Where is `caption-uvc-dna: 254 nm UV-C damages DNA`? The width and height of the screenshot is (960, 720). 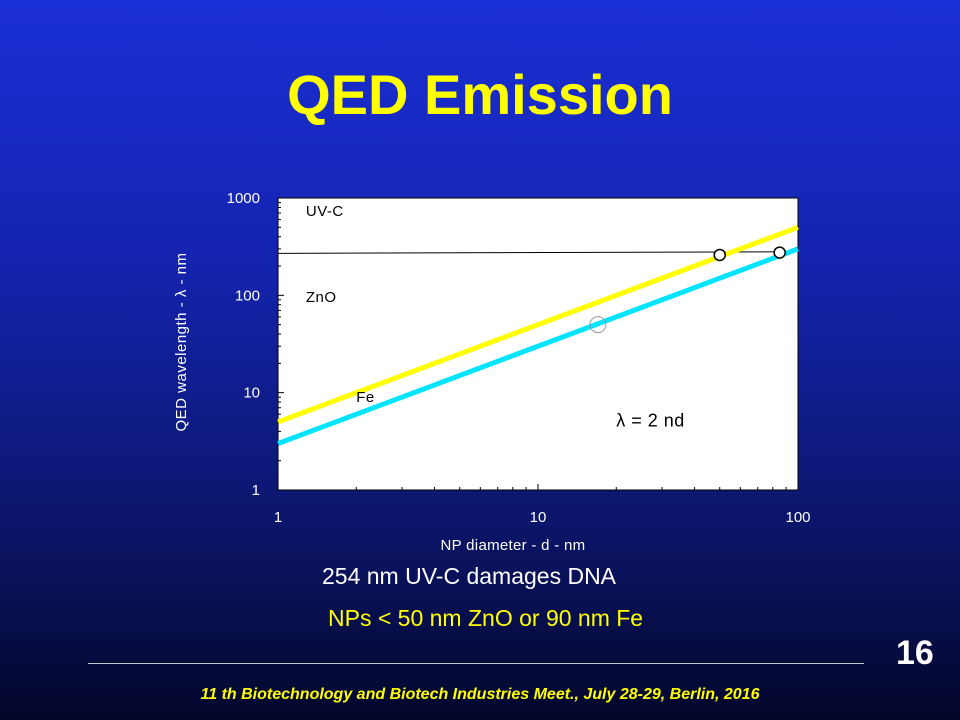 caption-uvc-dna: 254 nm UV-C damages DNA is located at coordinates (469, 576).